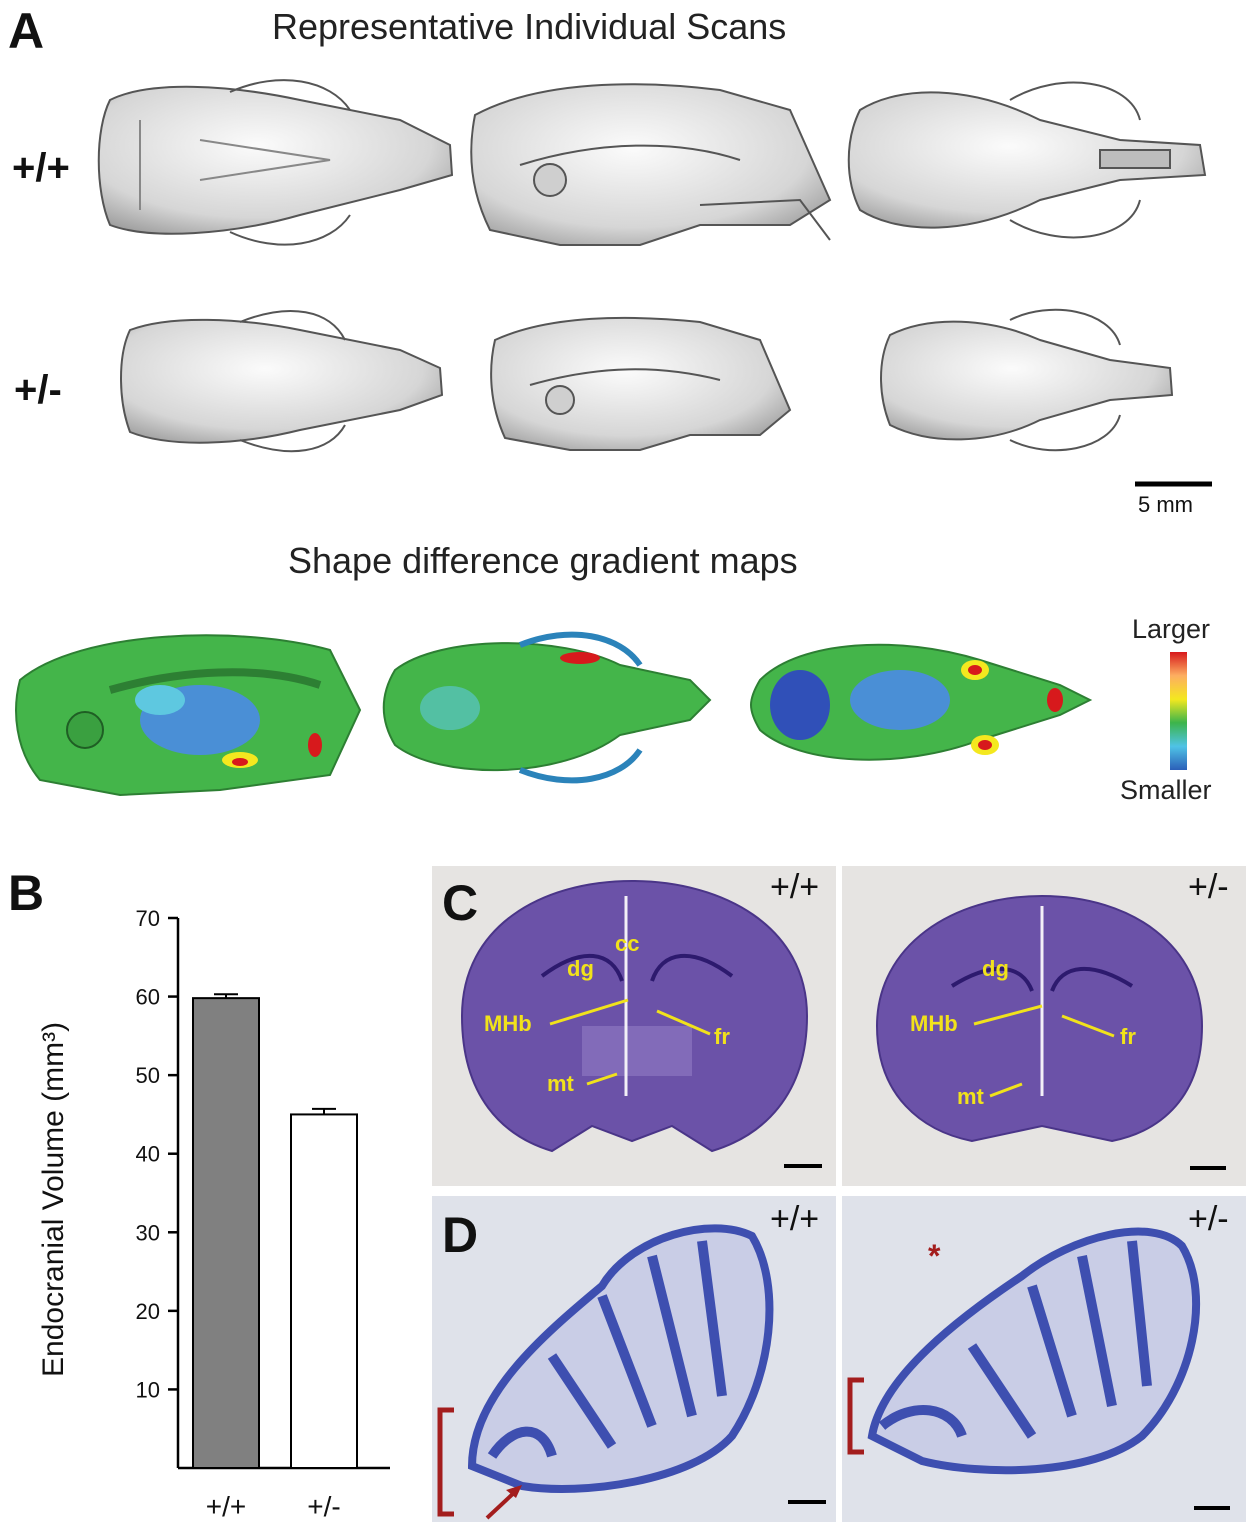 The width and height of the screenshot is (1250, 1527). I want to click on row-genotype-het: +/-, so click(38, 390).